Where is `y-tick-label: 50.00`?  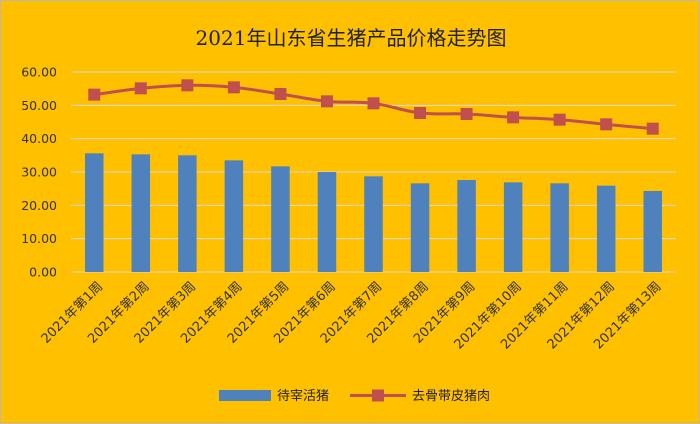
y-tick-label: 50.00 is located at coordinates (39, 105).